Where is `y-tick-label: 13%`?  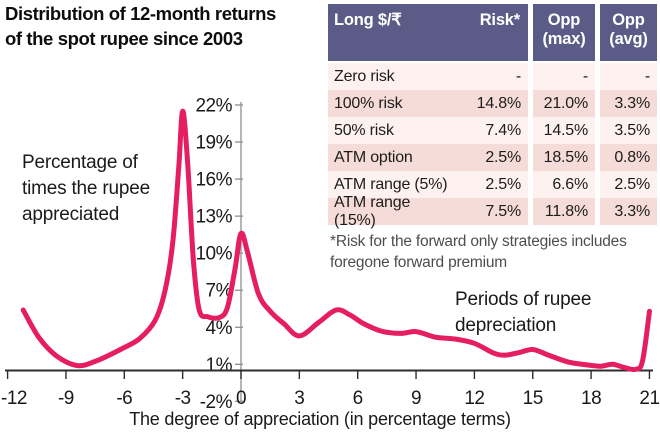
y-tick-label: 13% is located at coordinates (213, 217).